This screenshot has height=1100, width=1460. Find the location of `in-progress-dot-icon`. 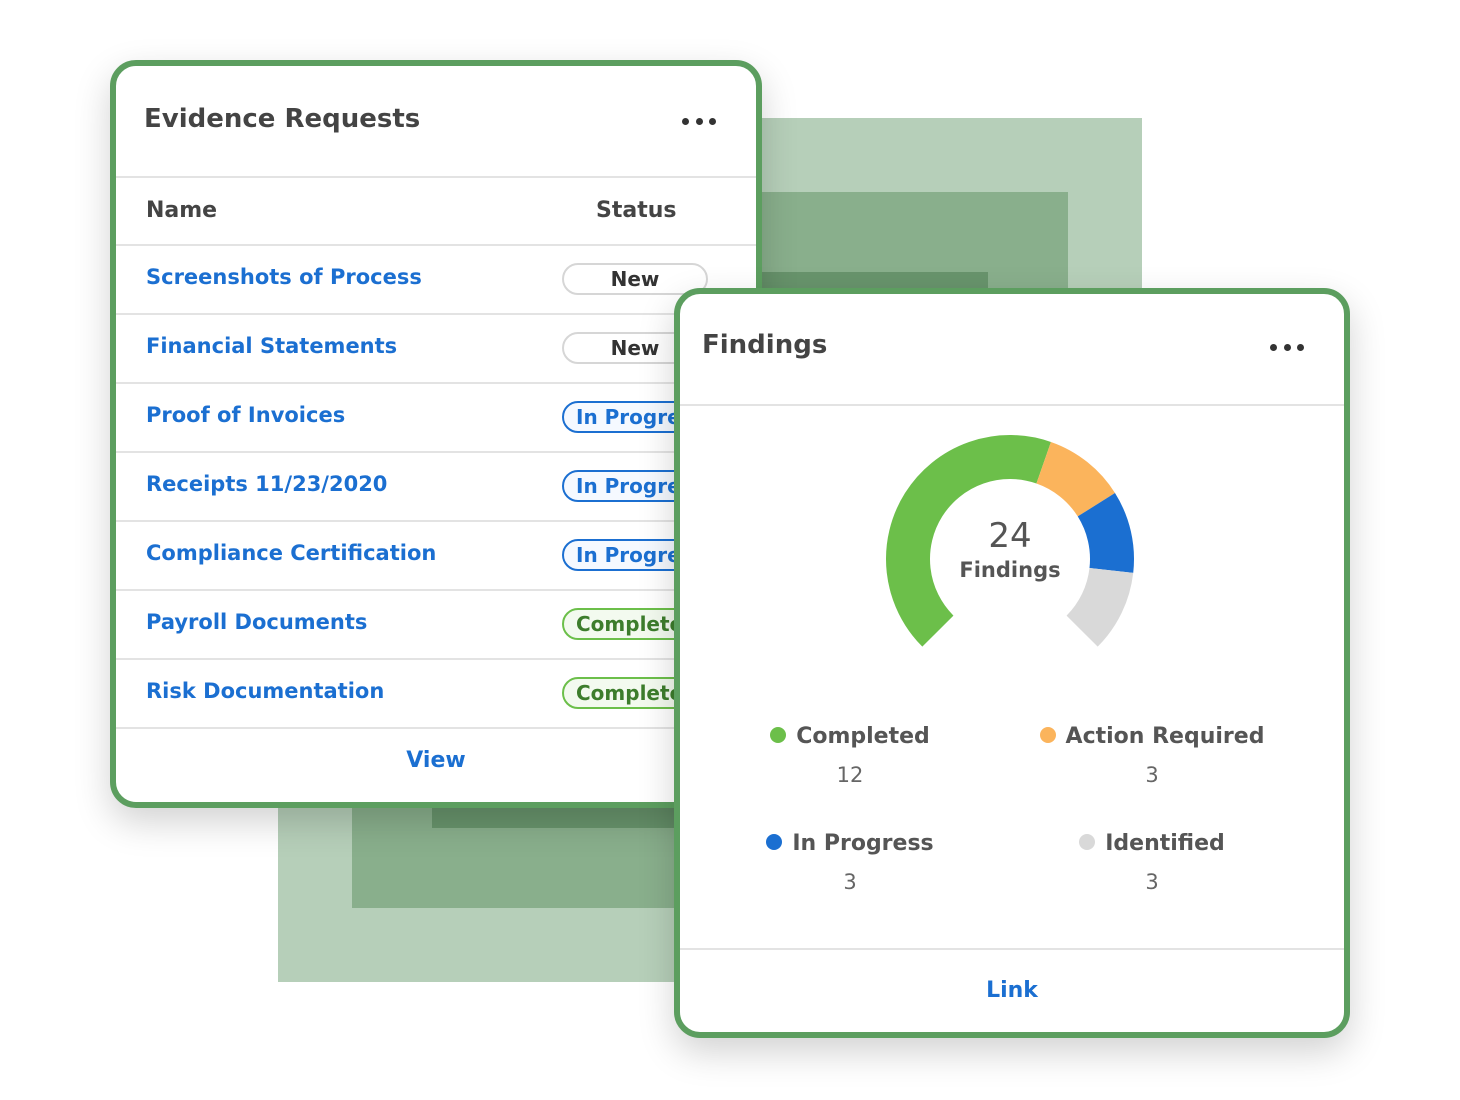

in-progress-dot-icon is located at coordinates (774, 842).